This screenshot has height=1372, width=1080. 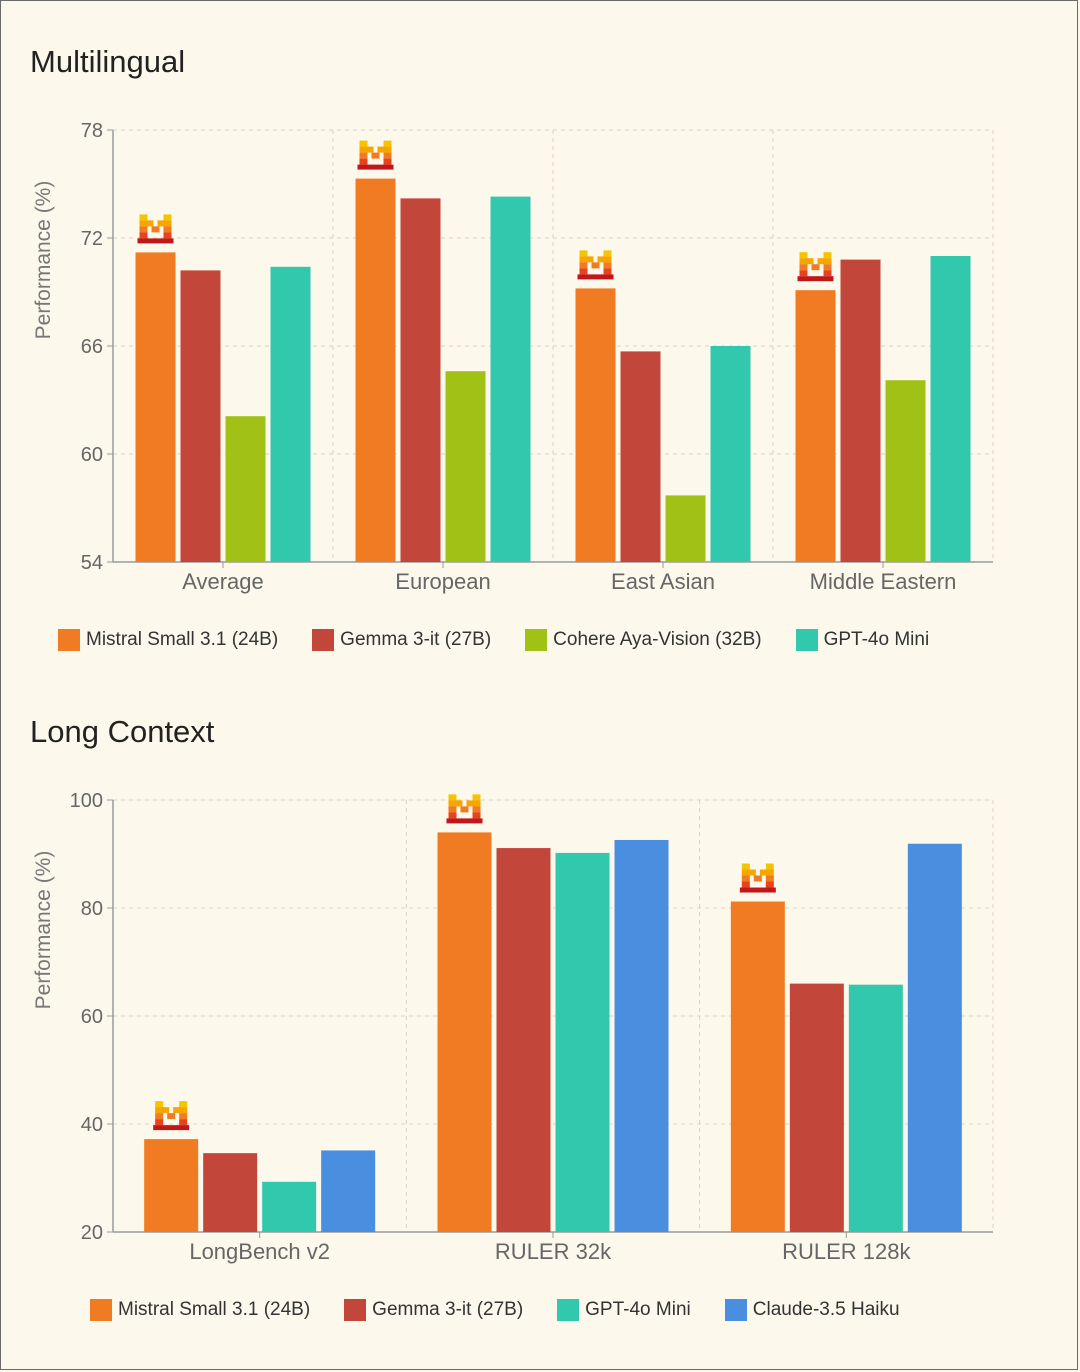 What do you see at coordinates (259, 1251) in the screenshot?
I see `x-tick-label: LongBench v2` at bounding box center [259, 1251].